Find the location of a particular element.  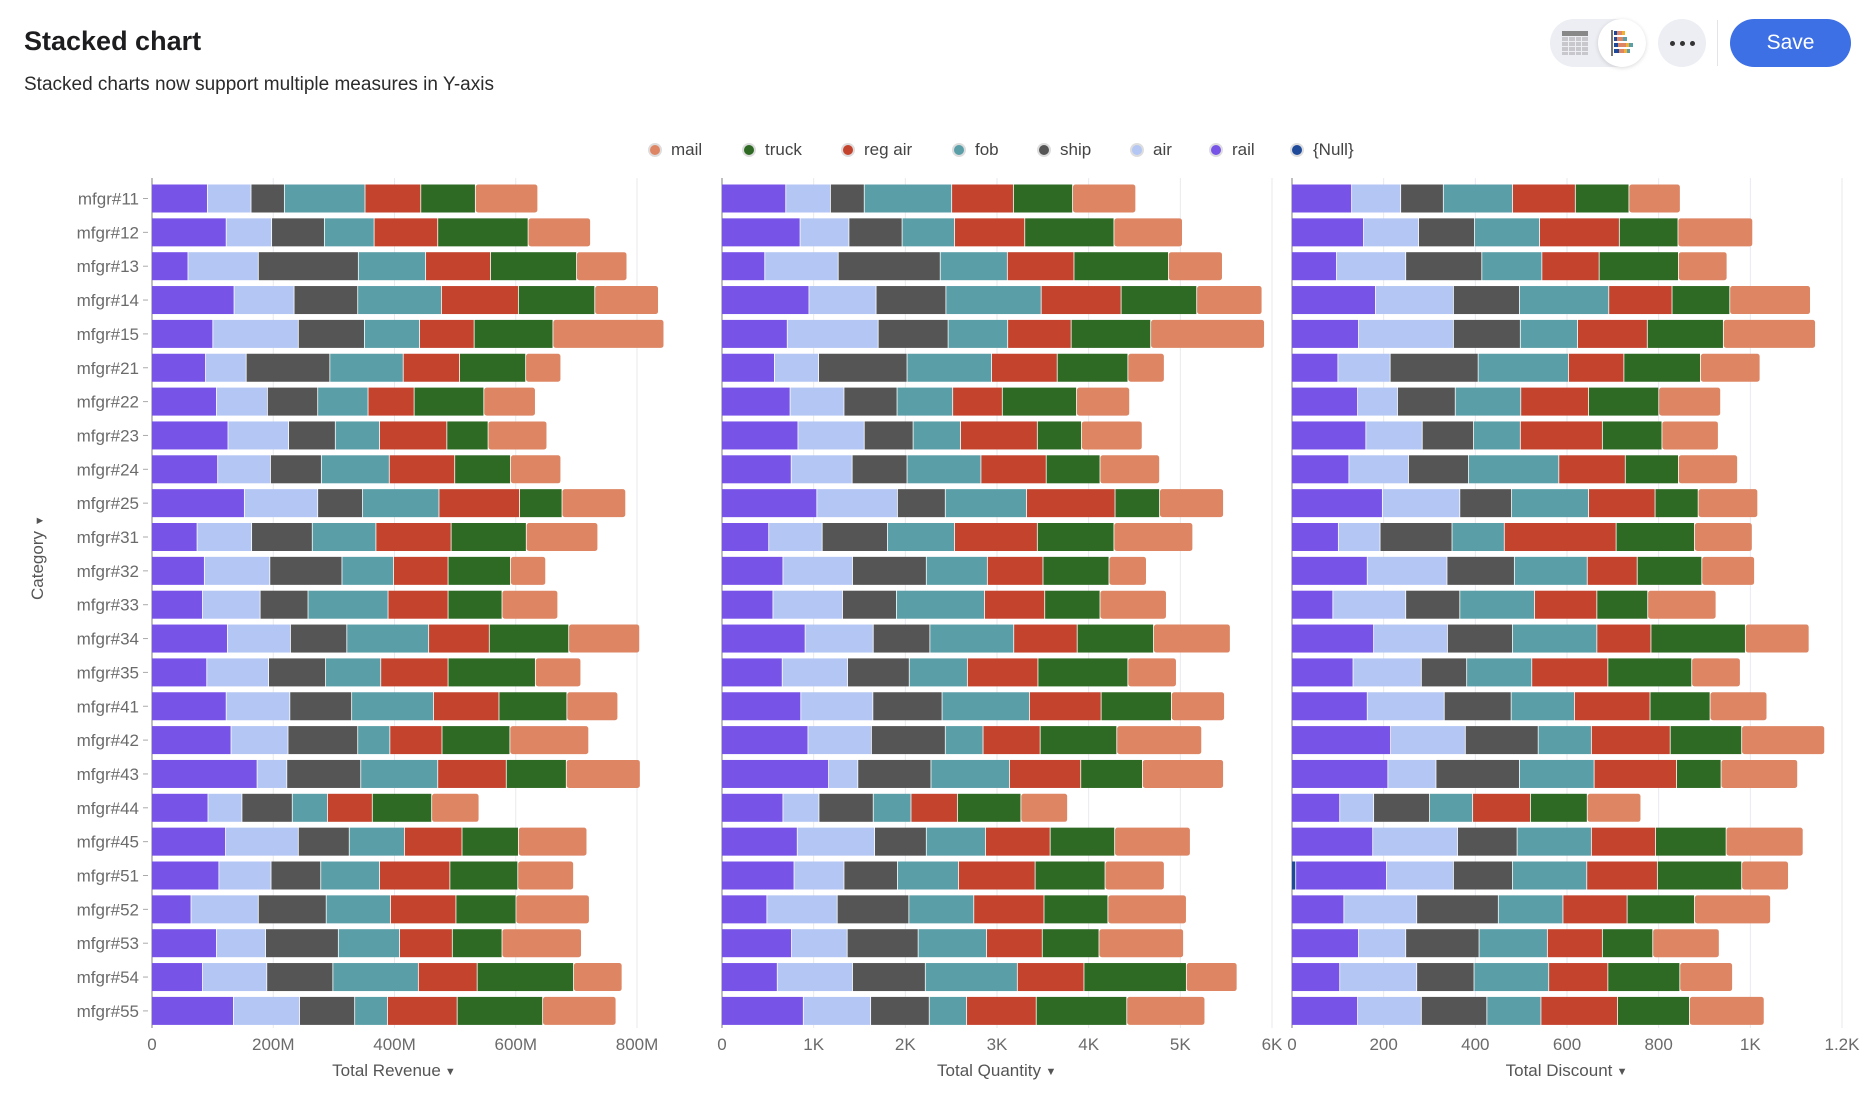

bar-mfgr#42 is located at coordinates (1558, 740).